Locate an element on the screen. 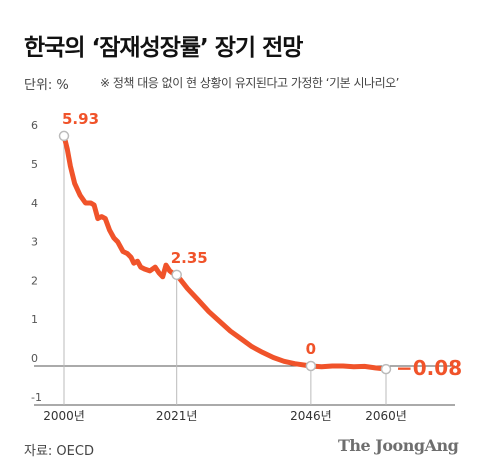  data-label: 5.93 is located at coordinates (80, 119).